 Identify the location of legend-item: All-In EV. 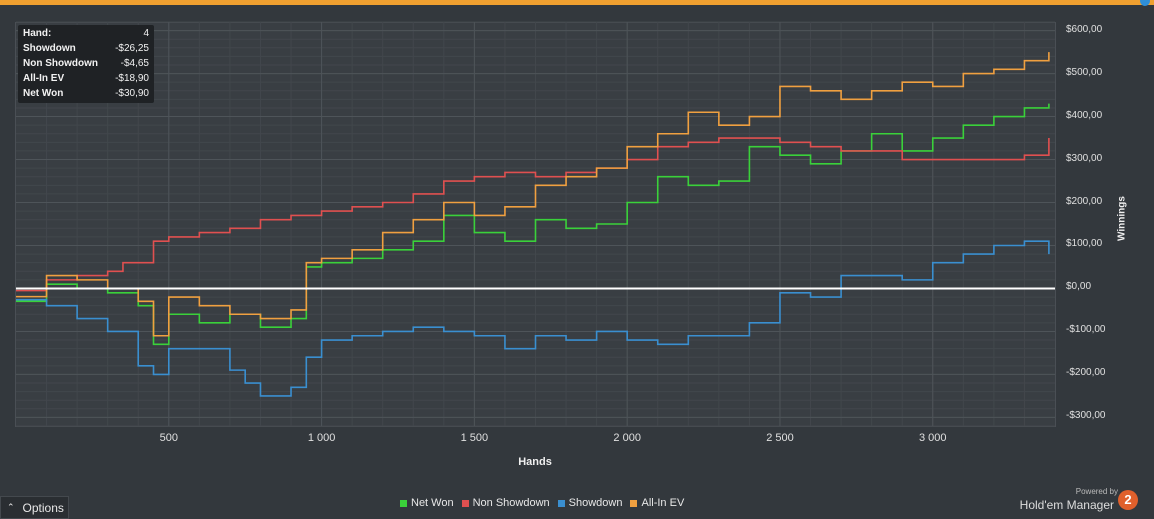
(657, 503).